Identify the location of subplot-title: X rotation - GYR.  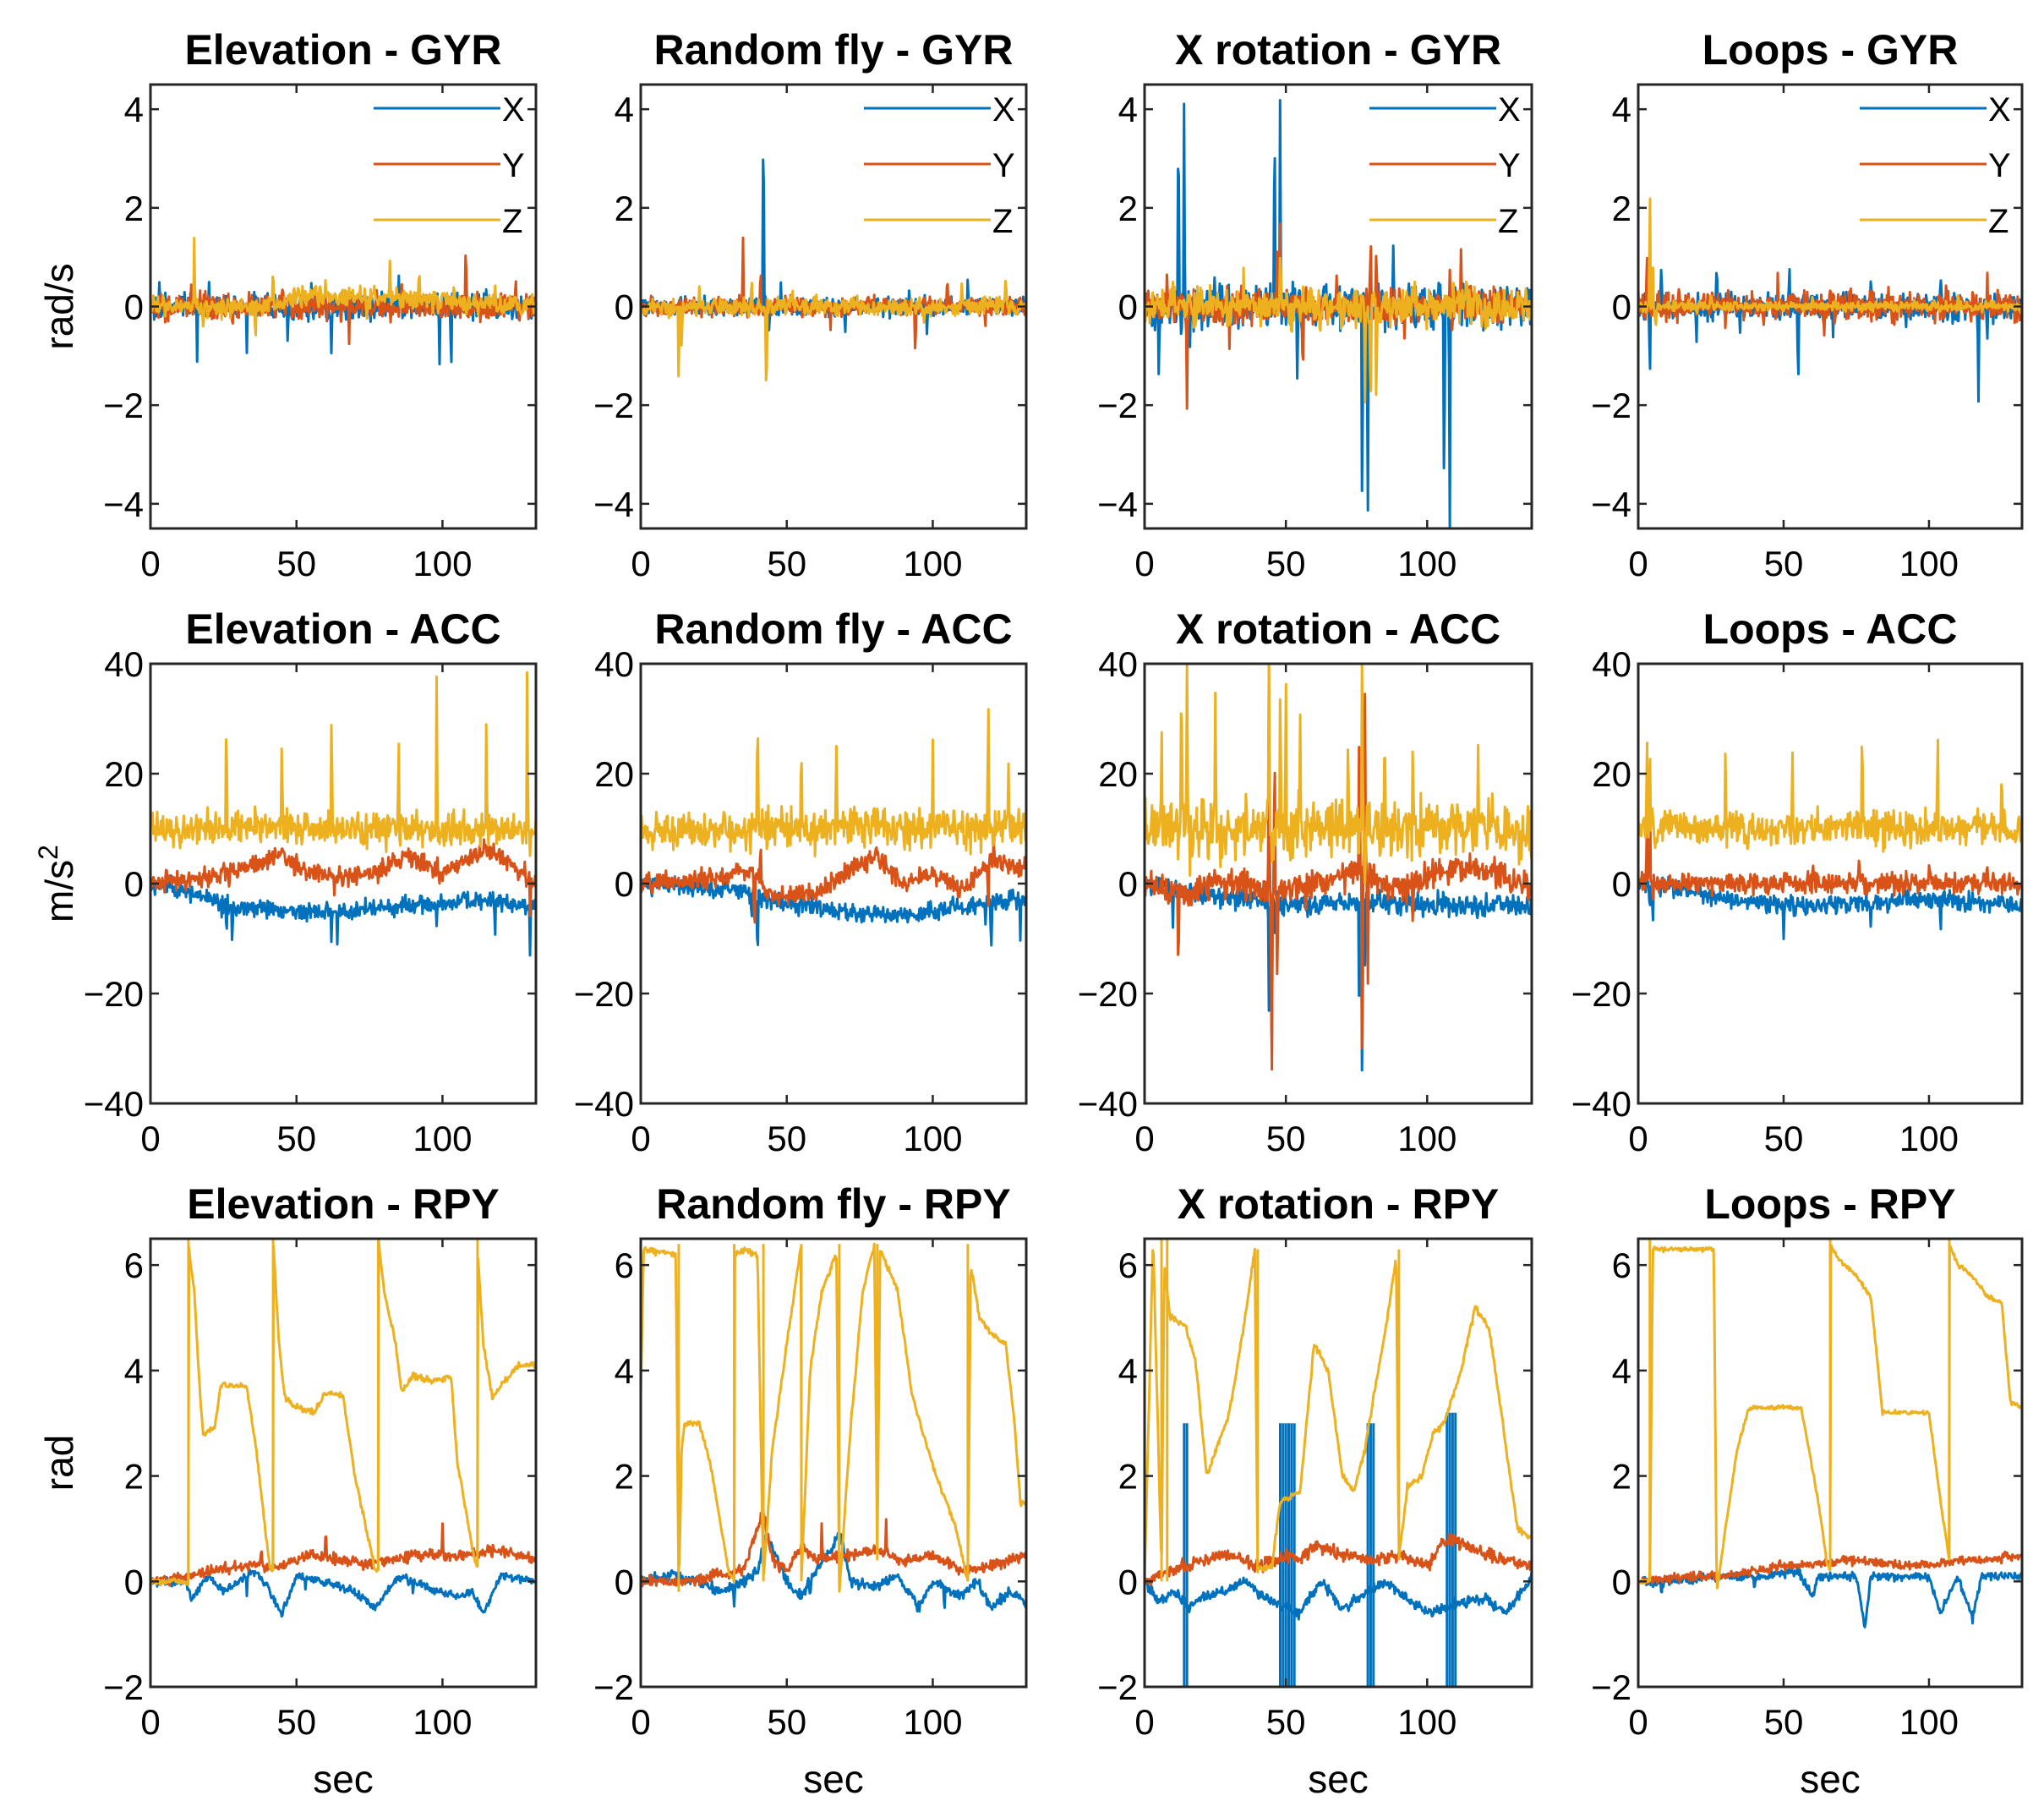
(1338, 50).